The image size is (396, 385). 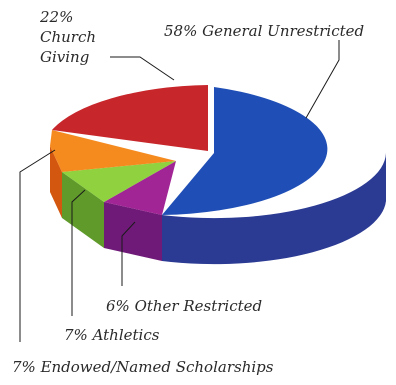 I want to click on leader-other-restricted, so click(x=128, y=253).